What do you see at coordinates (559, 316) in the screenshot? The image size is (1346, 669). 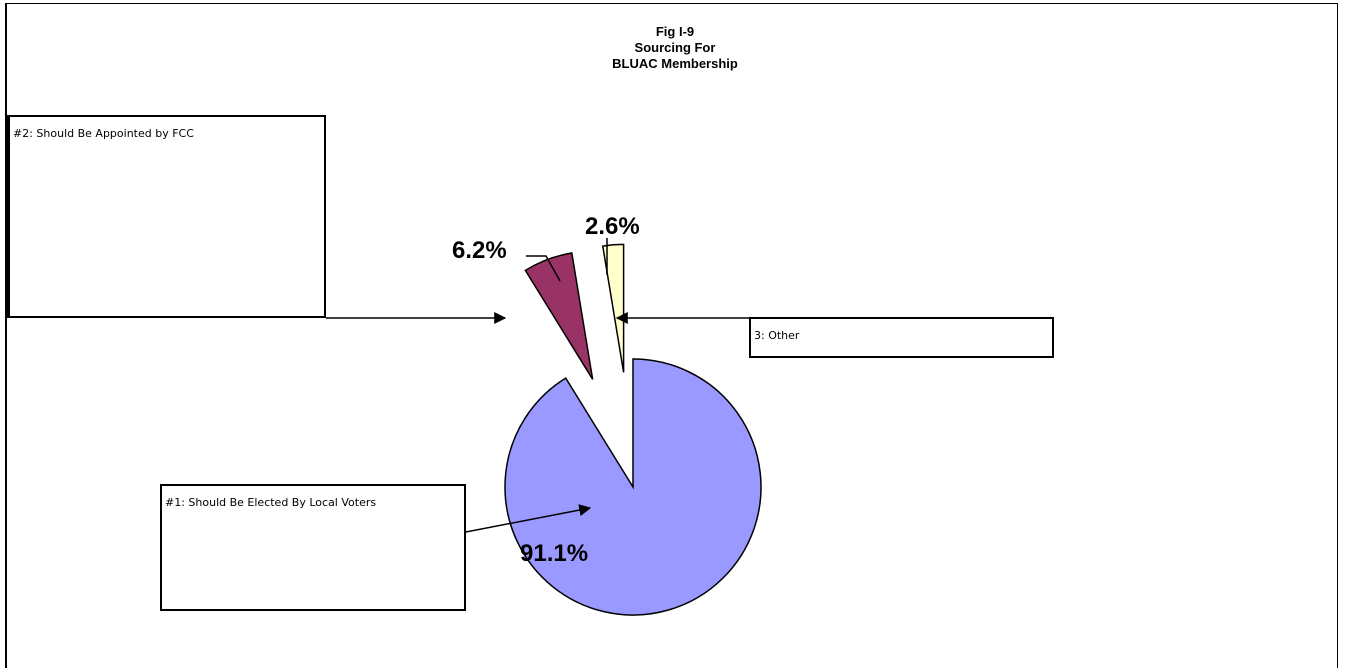 I see `pie-slice-appointed-fcc` at bounding box center [559, 316].